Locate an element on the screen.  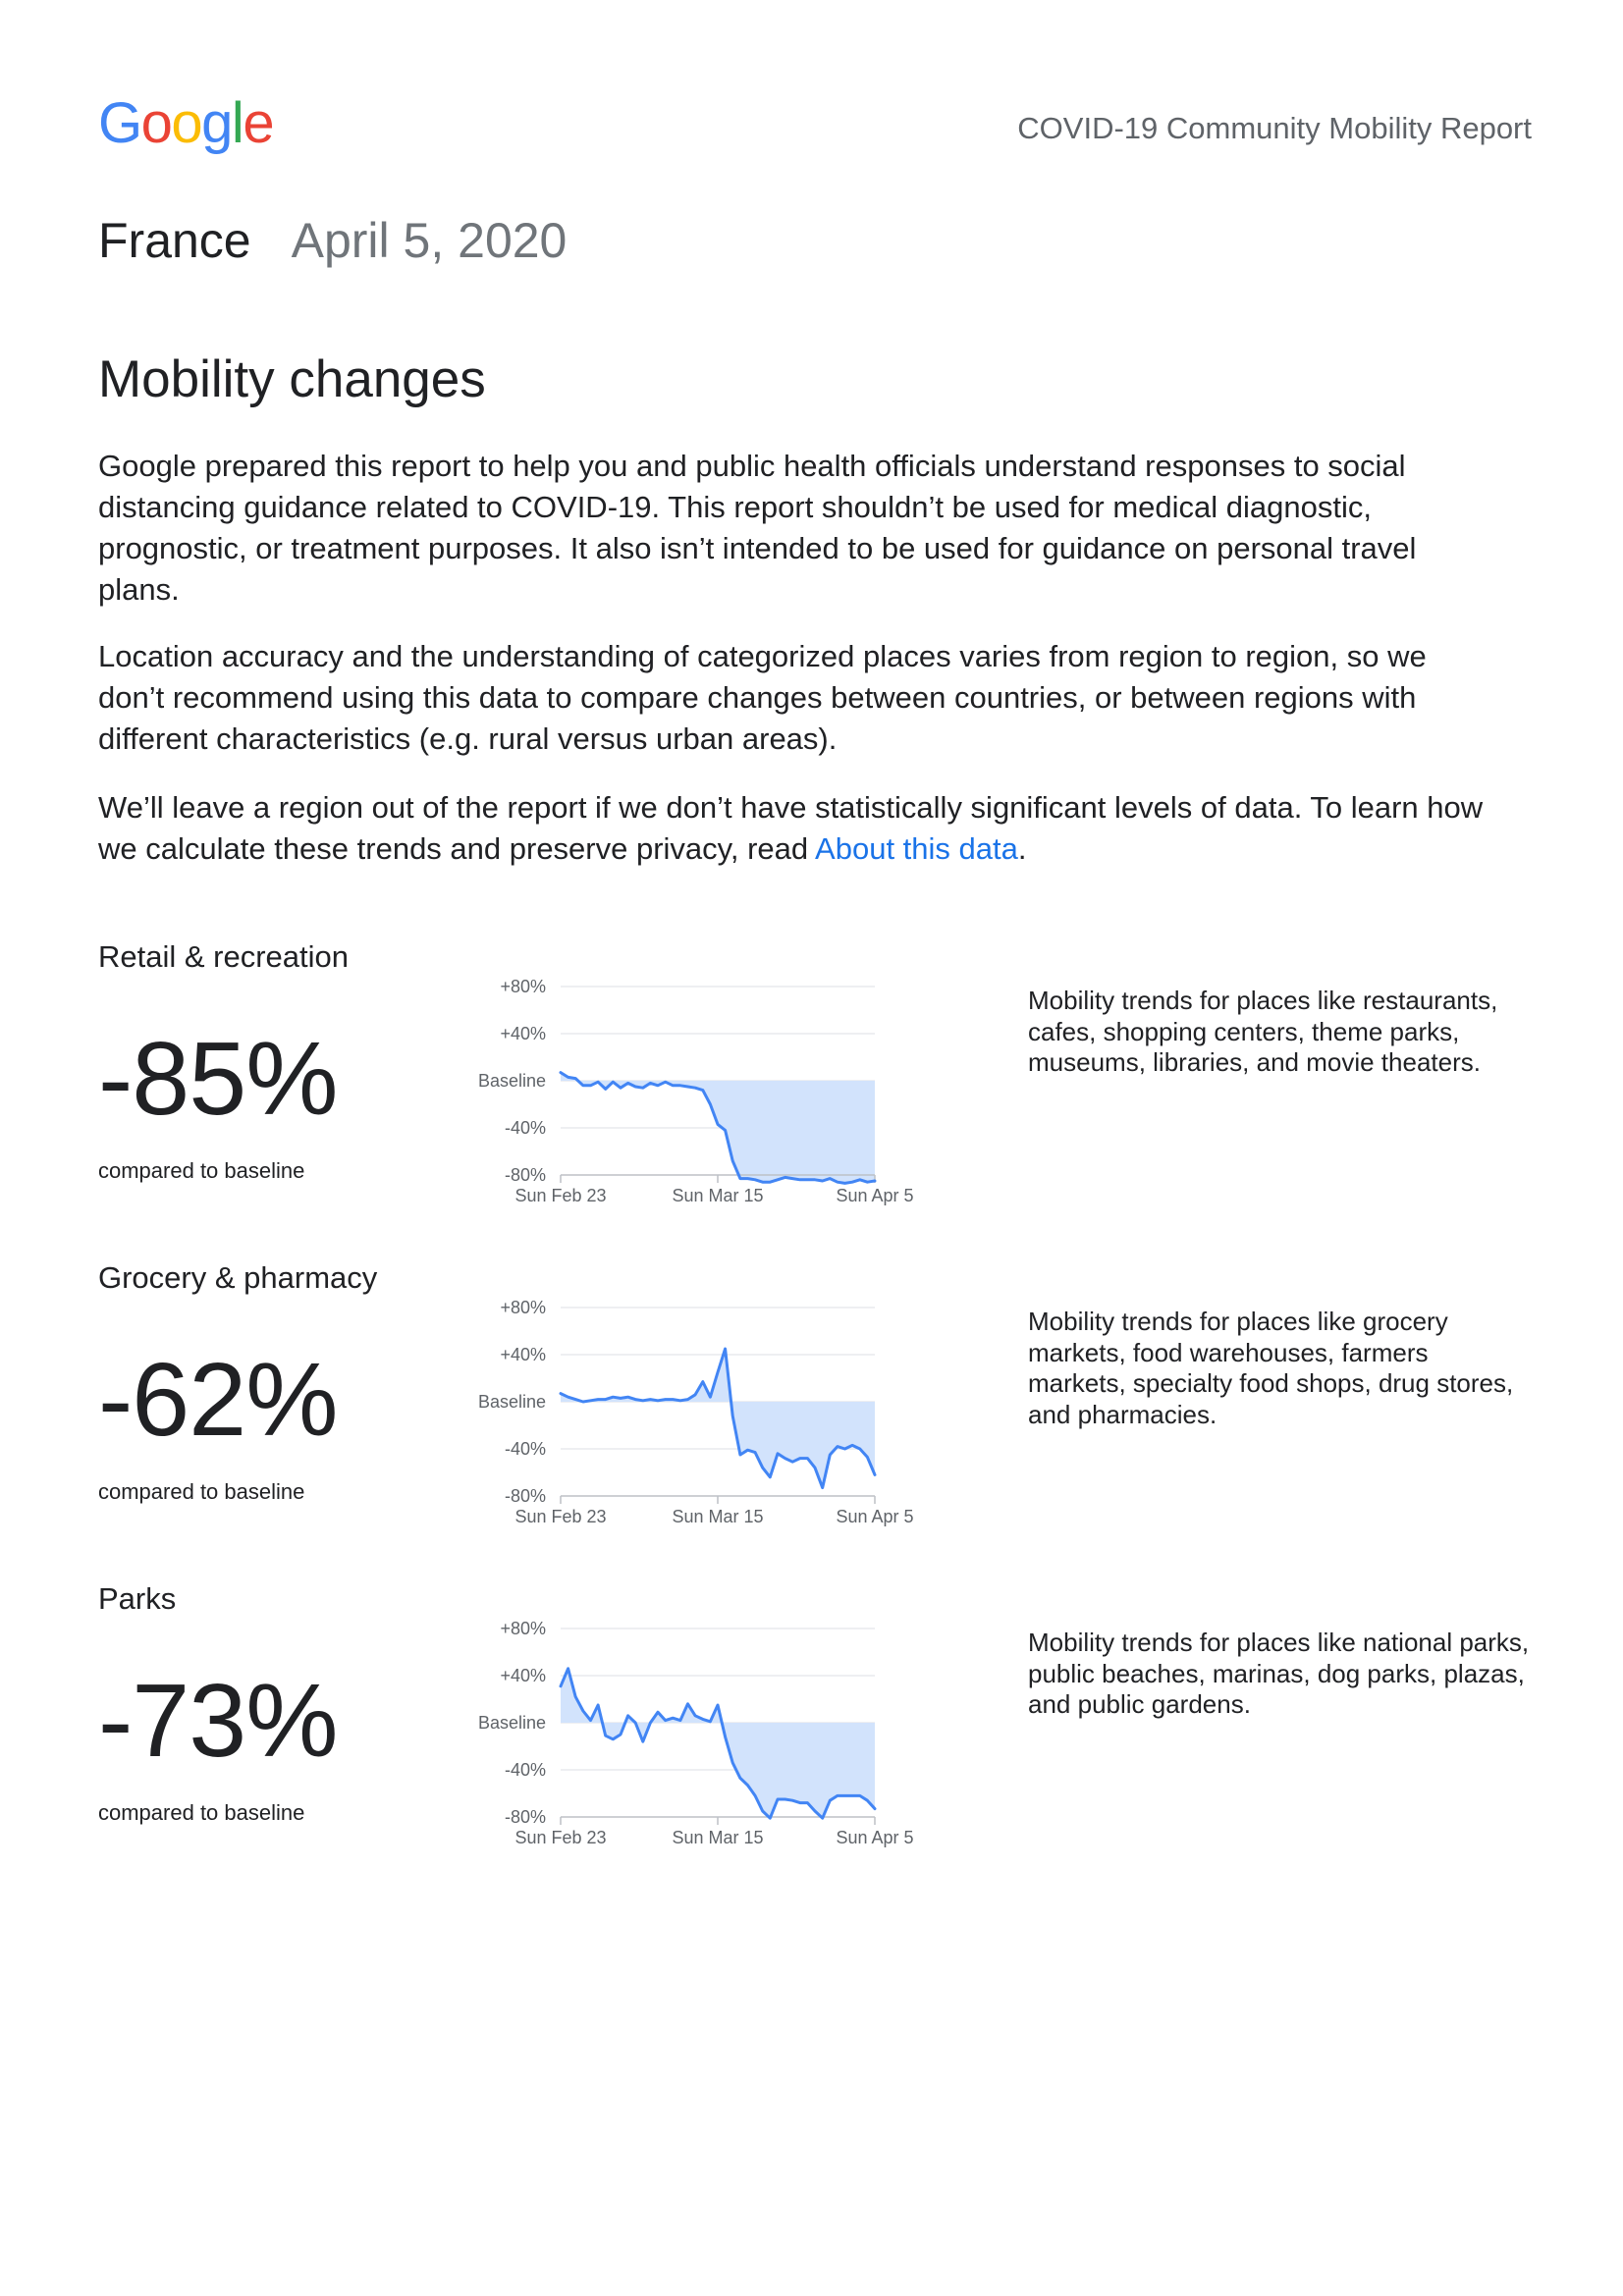
description-line: cafes, shopping centers, theme parks, is located at coordinates (1244, 1031).